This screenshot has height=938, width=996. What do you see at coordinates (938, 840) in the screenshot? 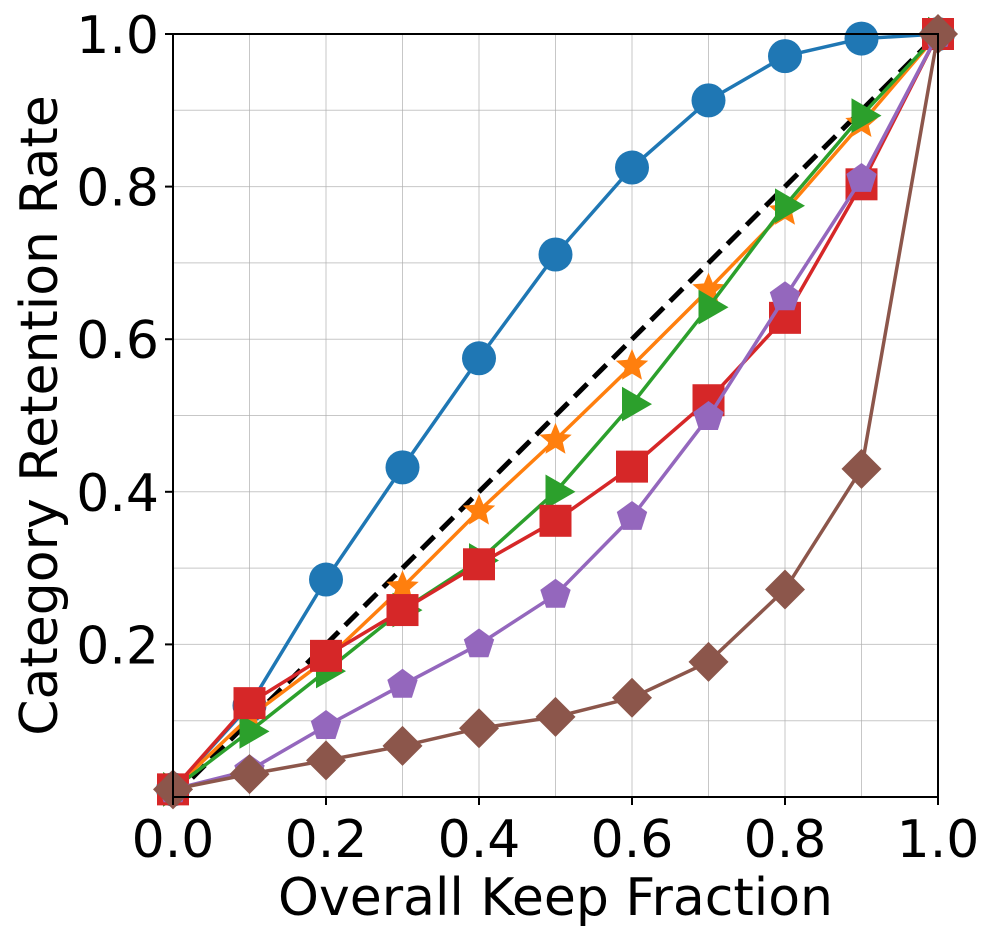
I see `x-tick-label: 1.0` at bounding box center [938, 840].